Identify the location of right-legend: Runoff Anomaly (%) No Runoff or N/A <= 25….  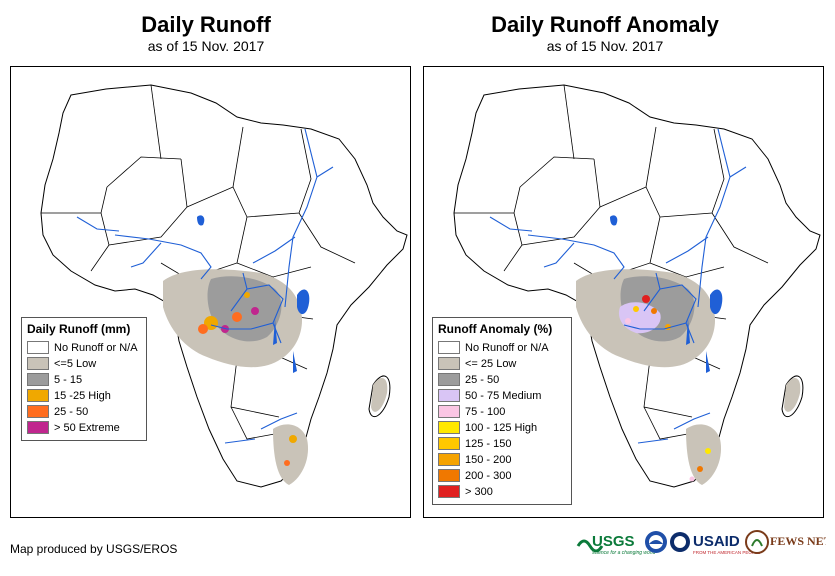
(502, 411).